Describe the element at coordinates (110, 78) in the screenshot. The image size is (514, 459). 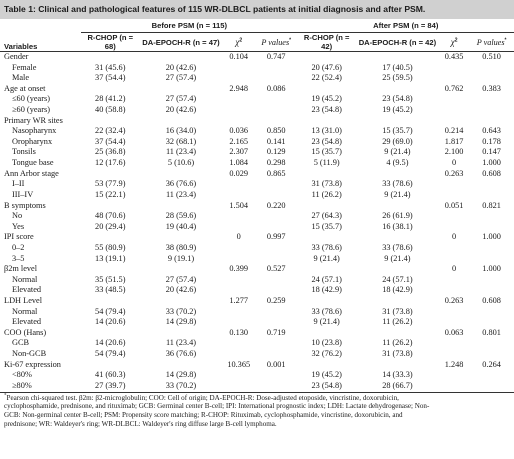
I see `cell-rchop-before: 37 (54.4)` at that location.